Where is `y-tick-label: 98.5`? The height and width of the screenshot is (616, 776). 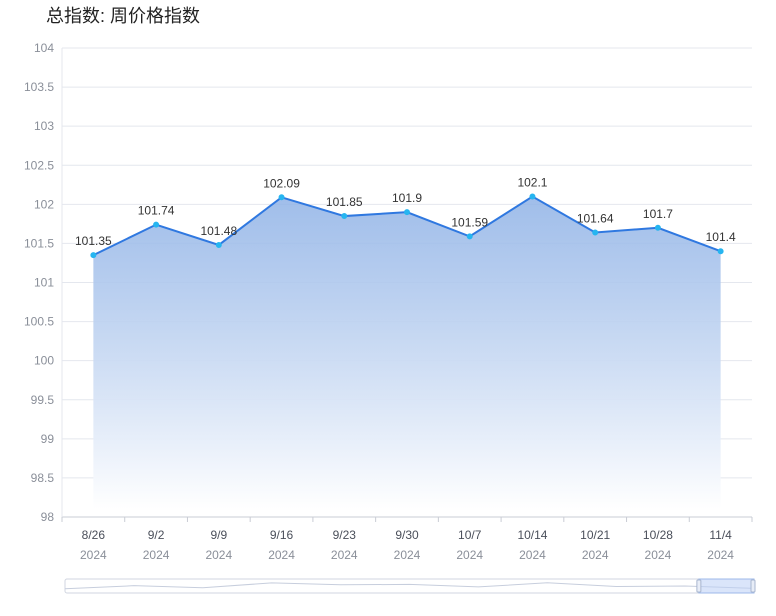 y-tick-label: 98.5 is located at coordinates (43, 478).